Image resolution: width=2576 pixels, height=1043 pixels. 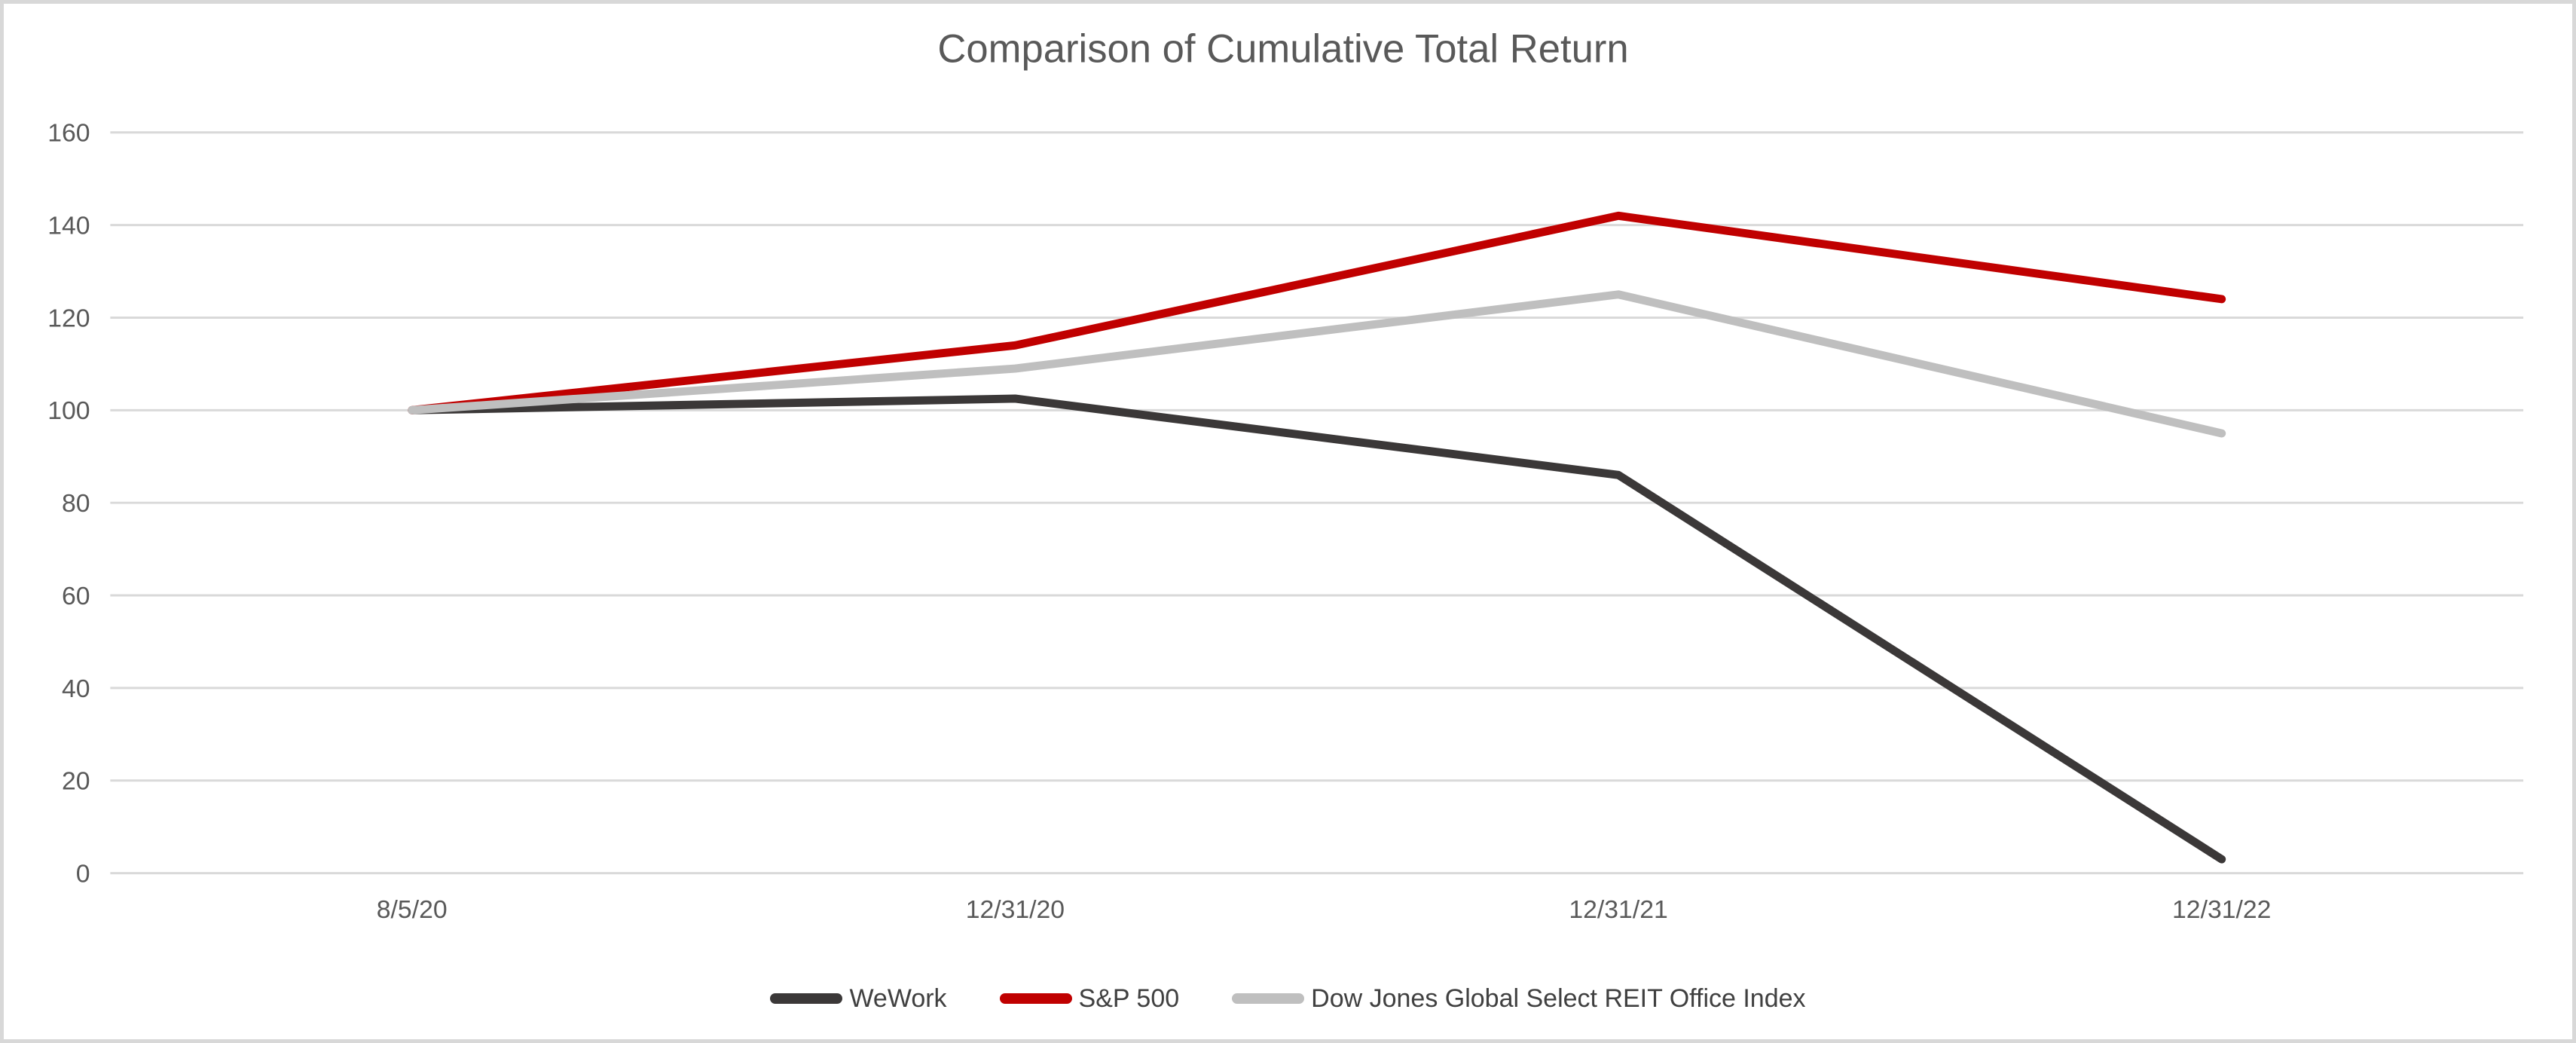 What do you see at coordinates (1282, 49) in the screenshot?
I see `chart-title: Comparison of Cumulative Total Return` at bounding box center [1282, 49].